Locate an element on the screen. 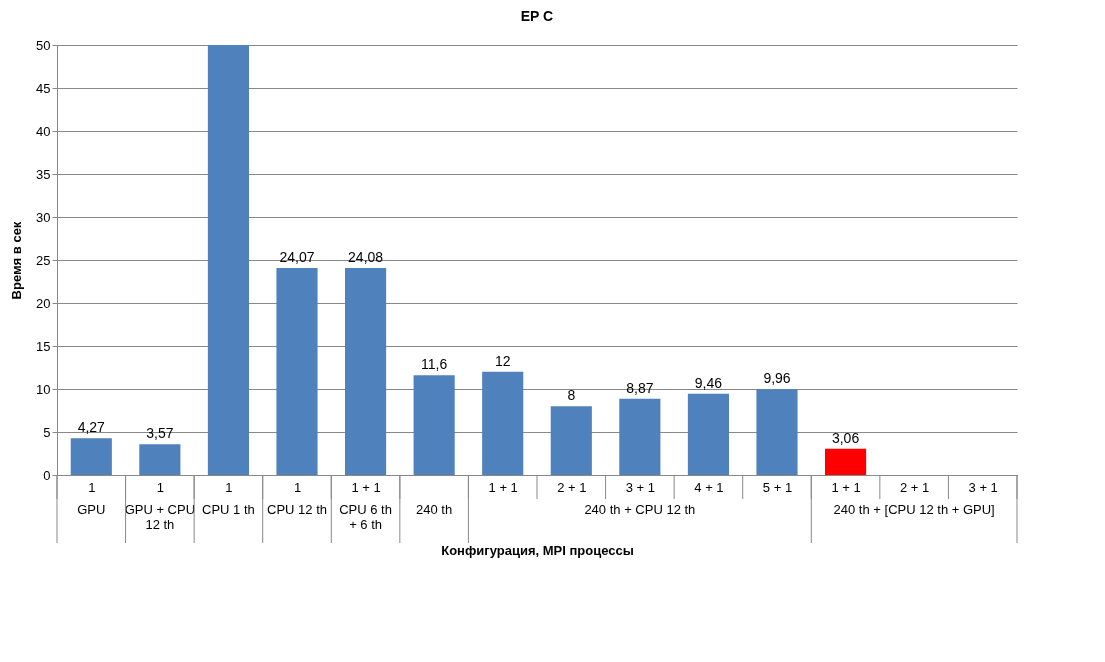 This screenshot has height=662, width=1105. y-tick-label: 40 is located at coordinates (43, 131).